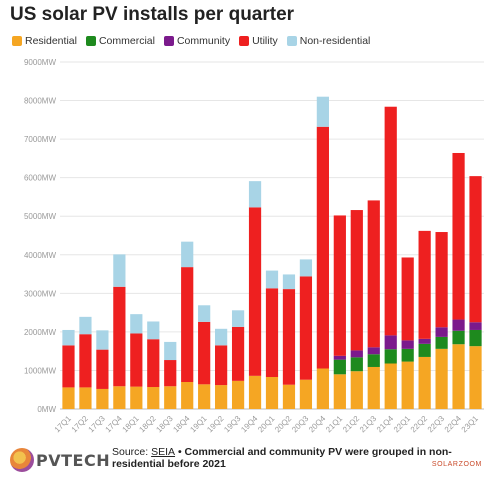 The width and height of the screenshot is (500, 480). What do you see at coordinates (163, 452) in the screenshot?
I see `source-link: SEIA` at bounding box center [163, 452].